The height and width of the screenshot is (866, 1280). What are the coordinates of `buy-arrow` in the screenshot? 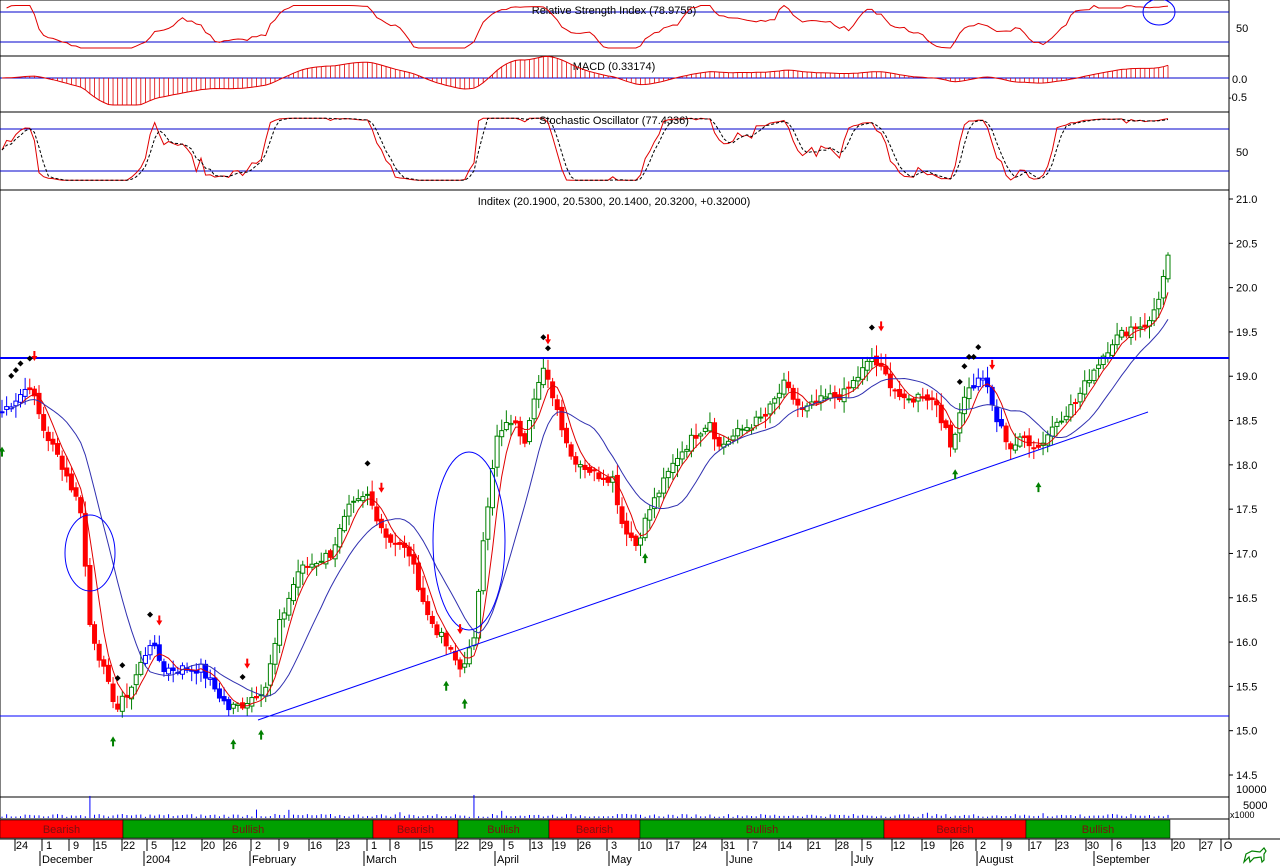 It's located at (261, 734).